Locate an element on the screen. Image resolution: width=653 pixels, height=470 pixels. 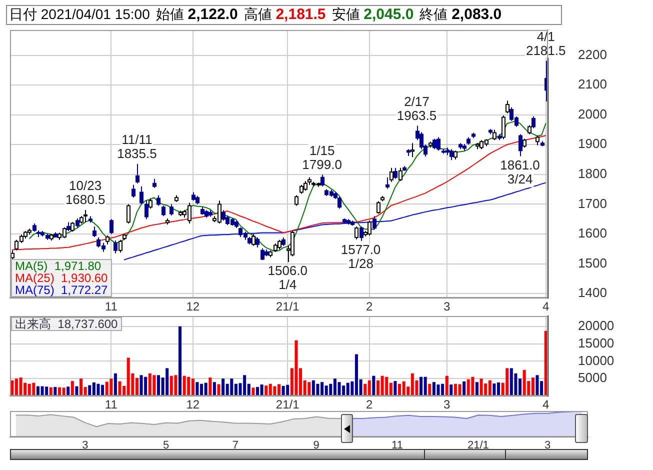
x-tick-label: 5 is located at coordinates (166, 446).